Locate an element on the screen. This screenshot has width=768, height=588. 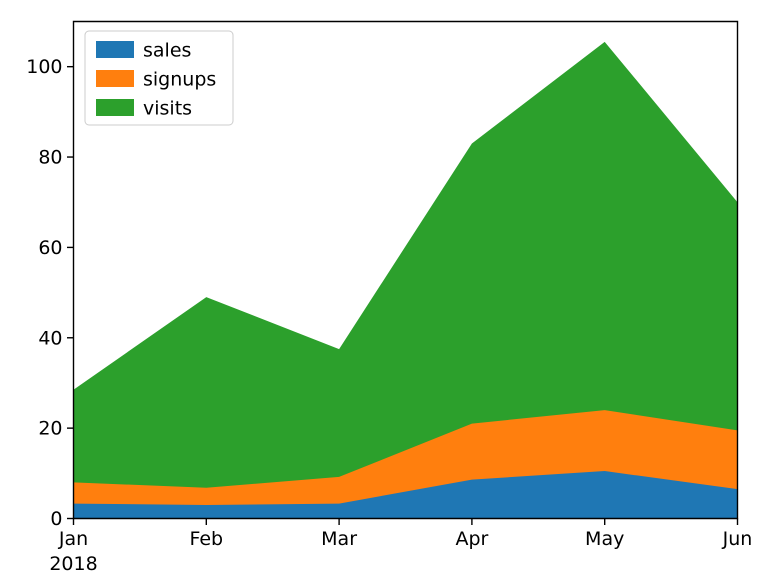
legend-label-signups: signups is located at coordinates (179, 80).